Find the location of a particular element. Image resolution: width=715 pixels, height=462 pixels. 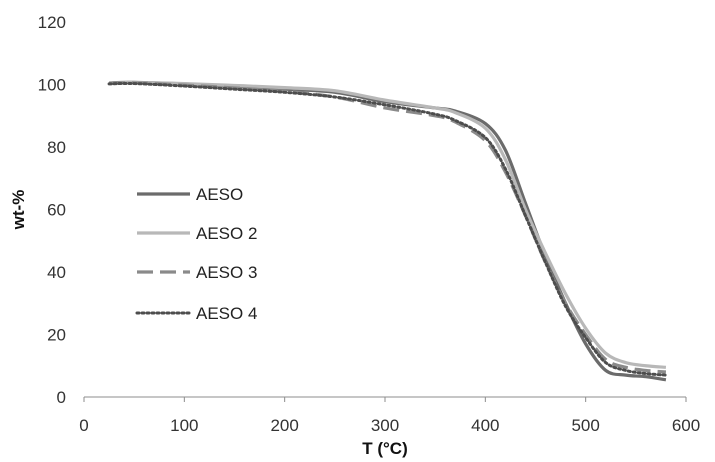

y-tick-label: 60 is located at coordinates (56, 210).